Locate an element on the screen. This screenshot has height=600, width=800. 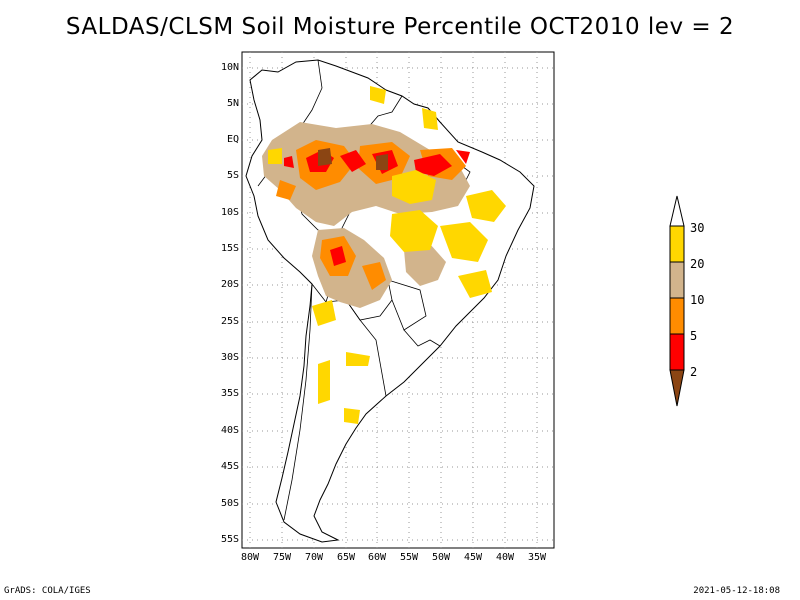
lat-label: 5N is located at coordinates (232, 103).